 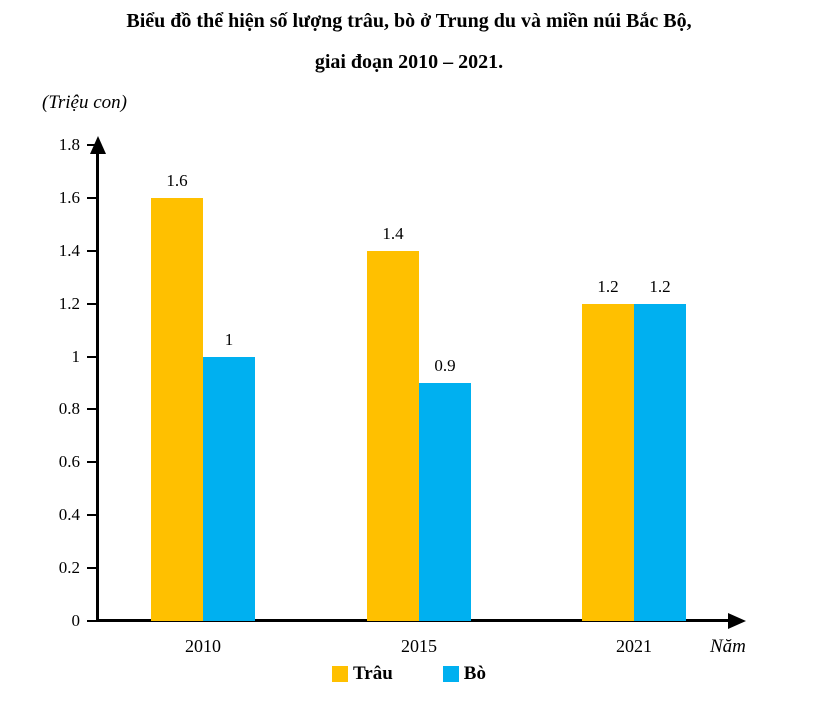 What do you see at coordinates (450, 674) in the screenshot?
I see `legend-swatch-bo-icon` at bounding box center [450, 674].